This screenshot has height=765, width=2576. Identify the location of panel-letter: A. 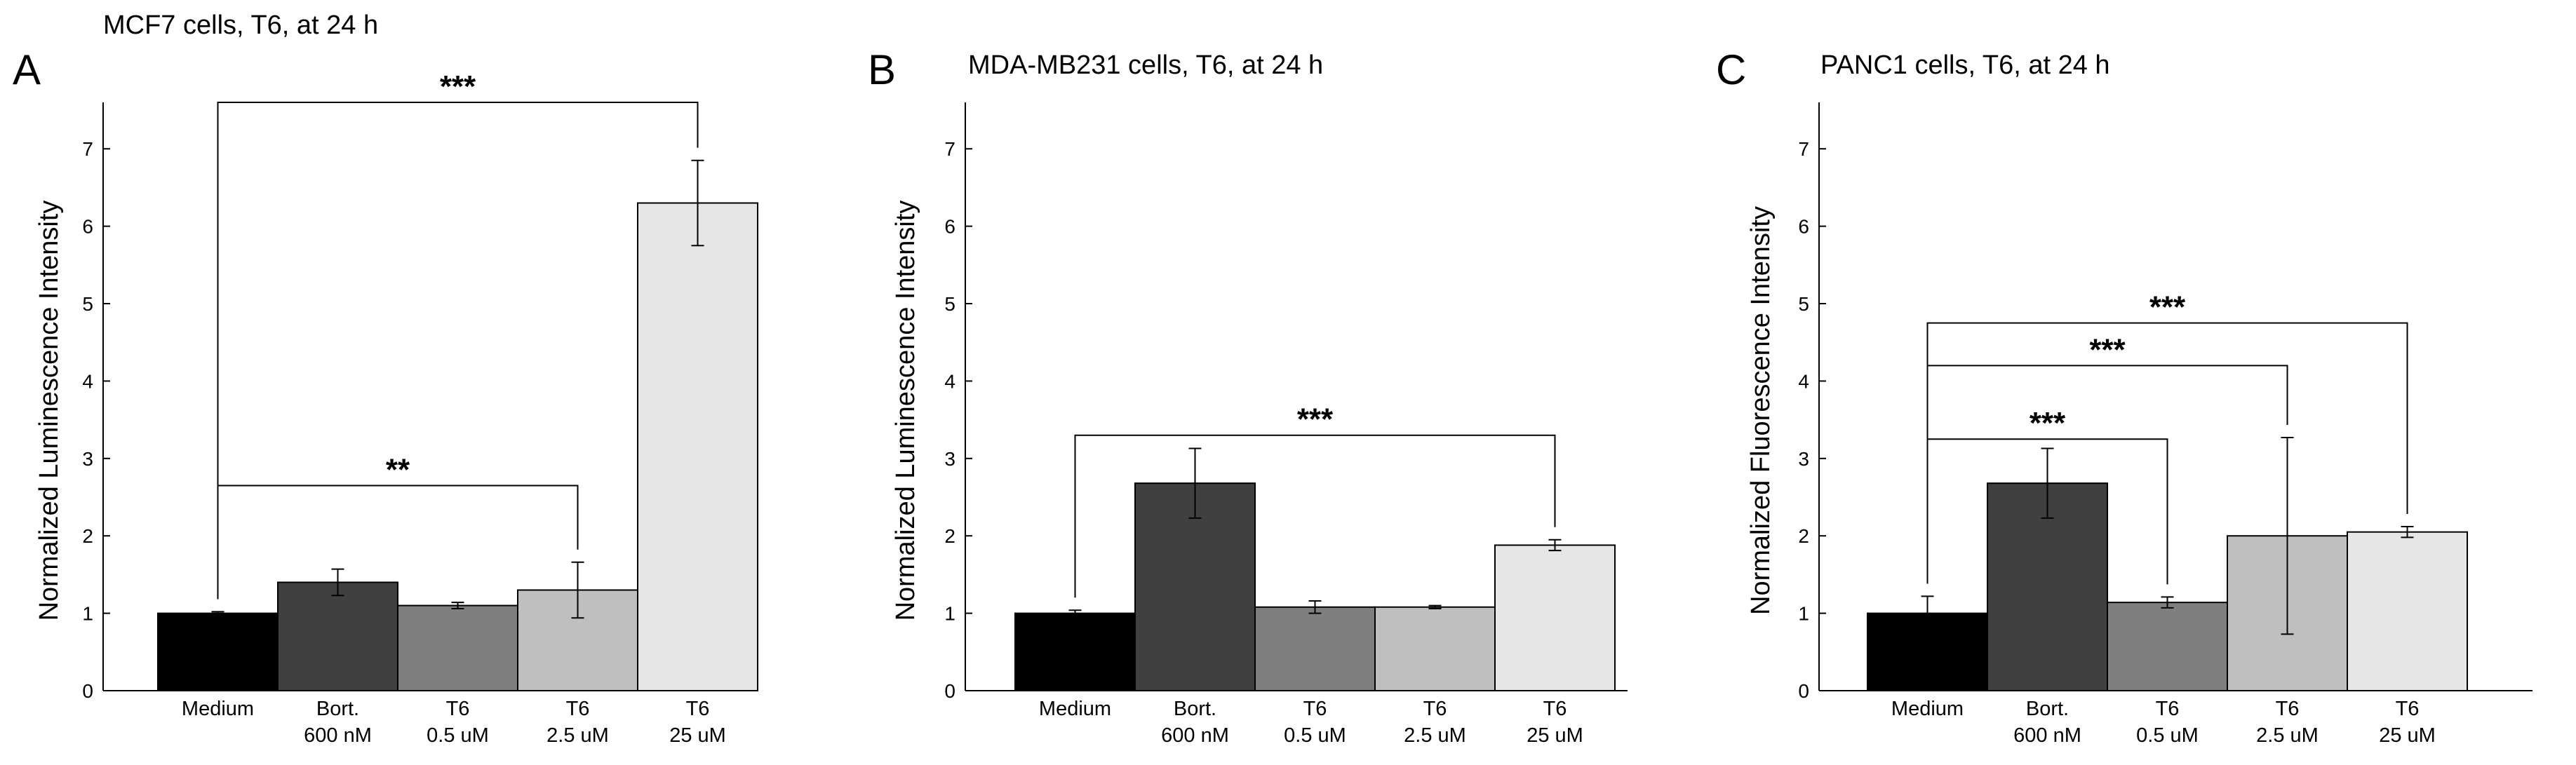
(27, 69).